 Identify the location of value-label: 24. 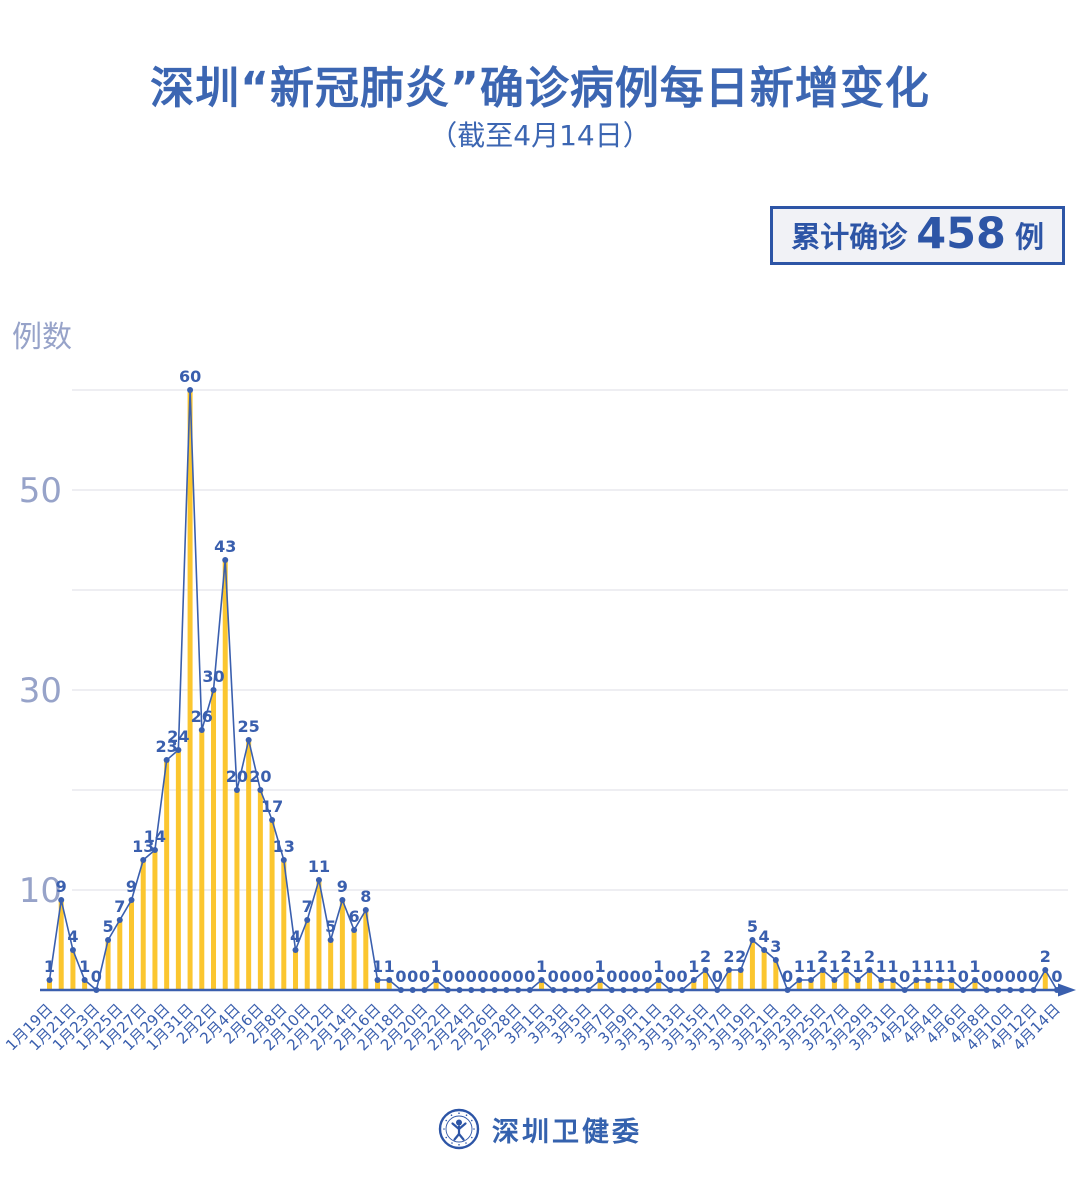
(178, 736).